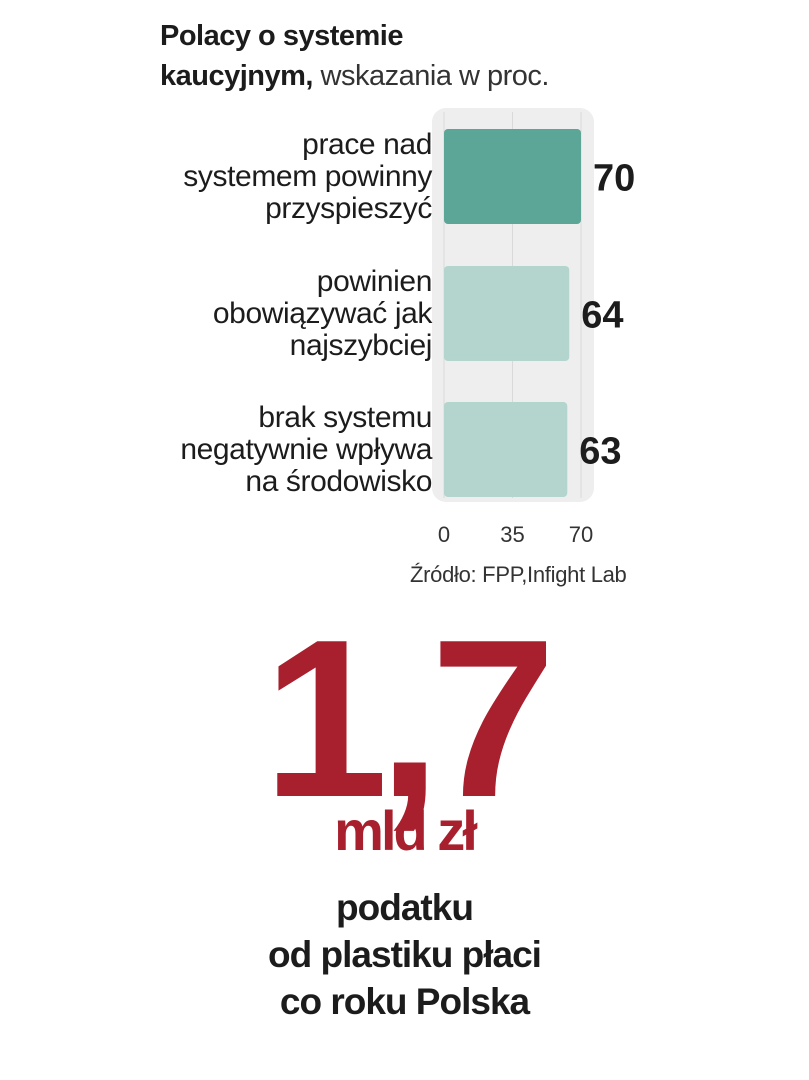 This screenshot has height=1080, width=809. What do you see at coordinates (306, 449) in the screenshot?
I see `category-label: negatywnie wpływa` at bounding box center [306, 449].